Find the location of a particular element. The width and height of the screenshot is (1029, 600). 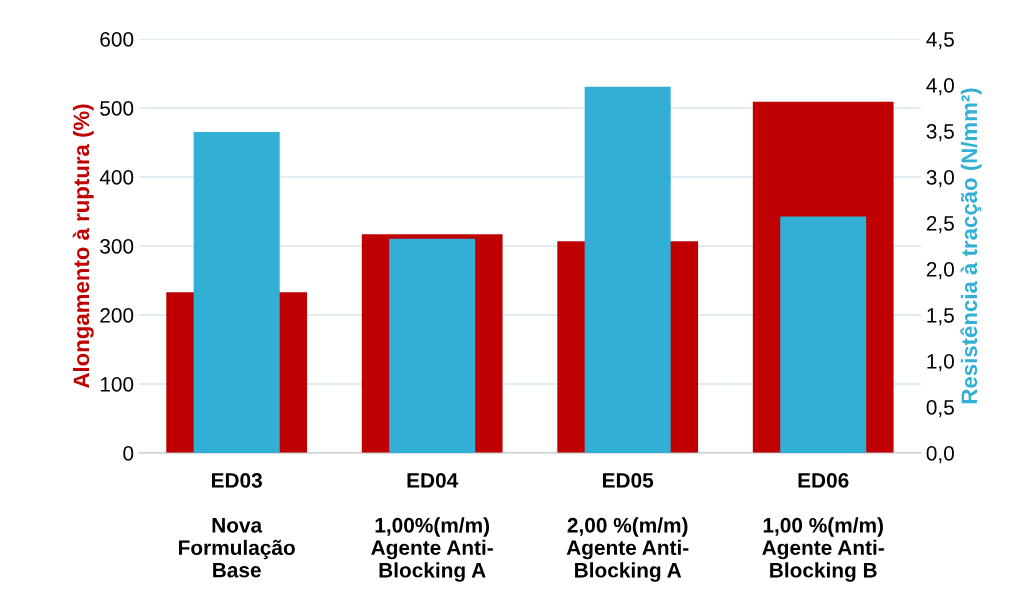

category-label: ED06 1,00 %(m/m) Agente Anti- Blocking B is located at coordinates (823, 527).